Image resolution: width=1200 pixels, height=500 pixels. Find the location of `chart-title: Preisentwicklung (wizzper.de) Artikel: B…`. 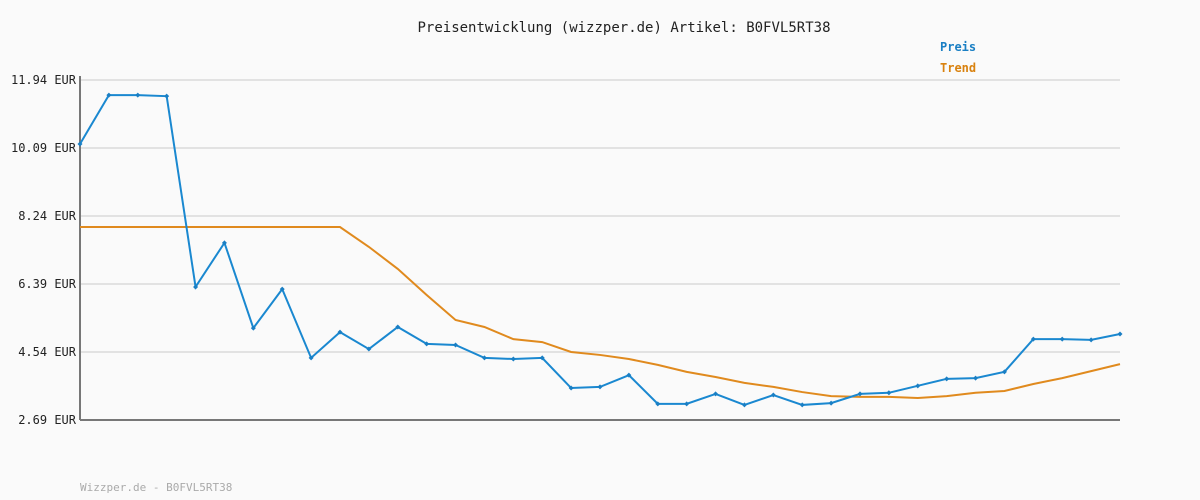

chart-title: Preisentwicklung (wizzper.de) Artikel: B… is located at coordinates (624, 28).